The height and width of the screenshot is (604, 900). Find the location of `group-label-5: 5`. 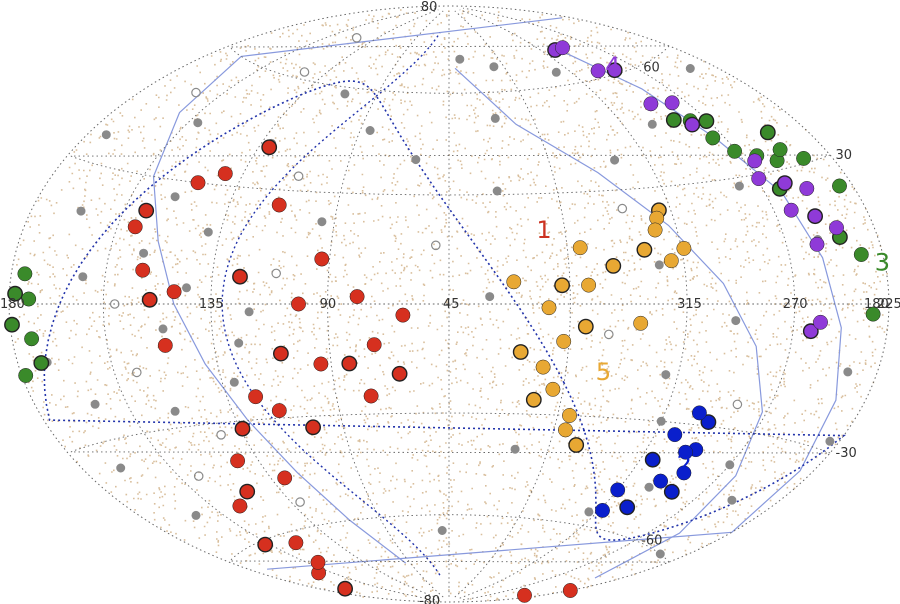

group-label-5: 5 is located at coordinates (603, 372).